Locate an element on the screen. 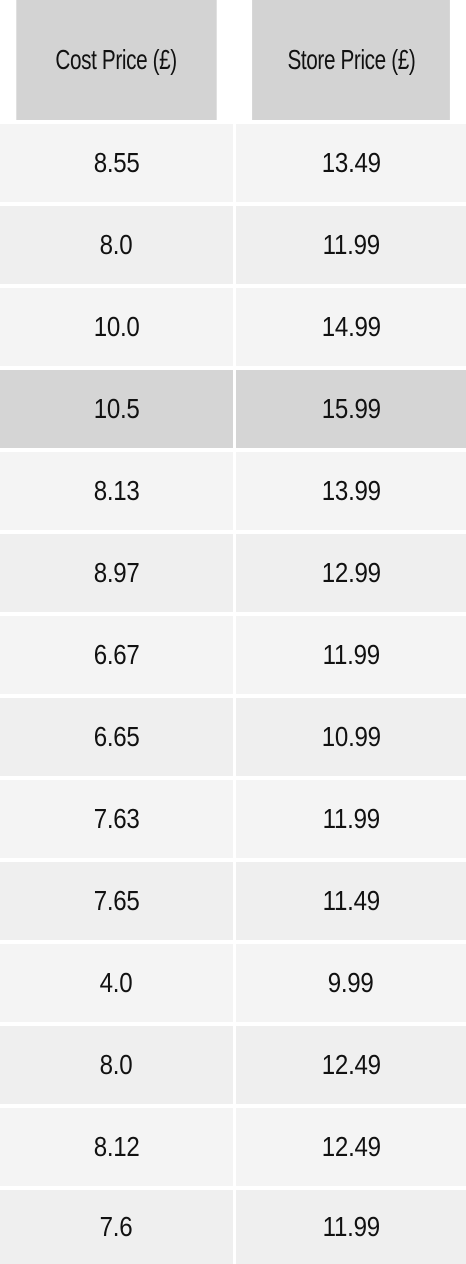  cost-price-cell: 7.6 is located at coordinates (116, 1226).